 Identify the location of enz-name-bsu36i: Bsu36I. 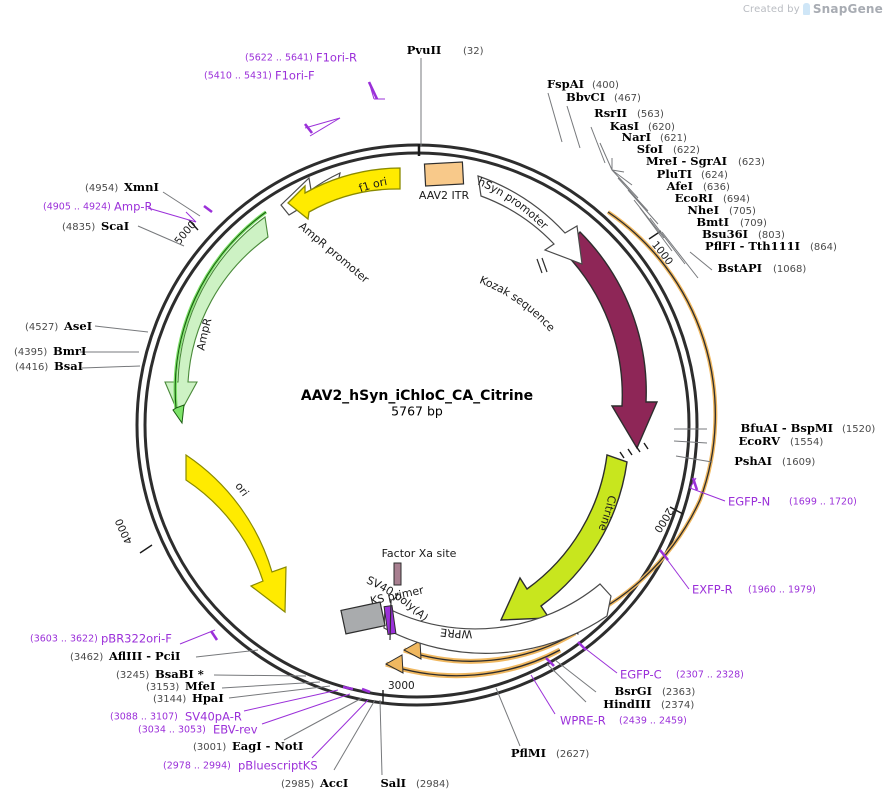
(725, 234).